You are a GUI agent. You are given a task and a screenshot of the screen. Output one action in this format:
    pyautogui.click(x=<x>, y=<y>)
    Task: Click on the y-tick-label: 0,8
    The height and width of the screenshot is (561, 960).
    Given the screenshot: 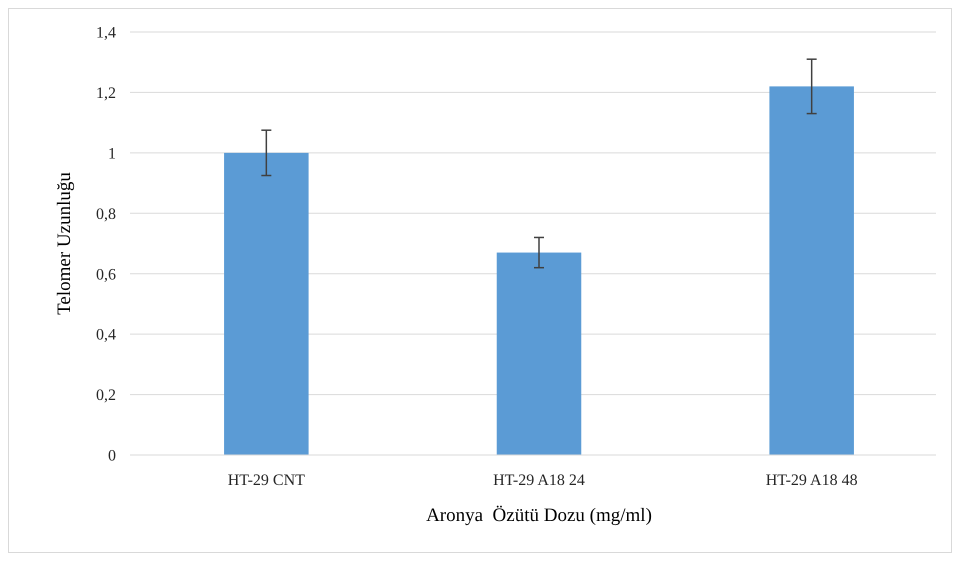 What is the action you would take?
    pyautogui.click(x=106, y=214)
    